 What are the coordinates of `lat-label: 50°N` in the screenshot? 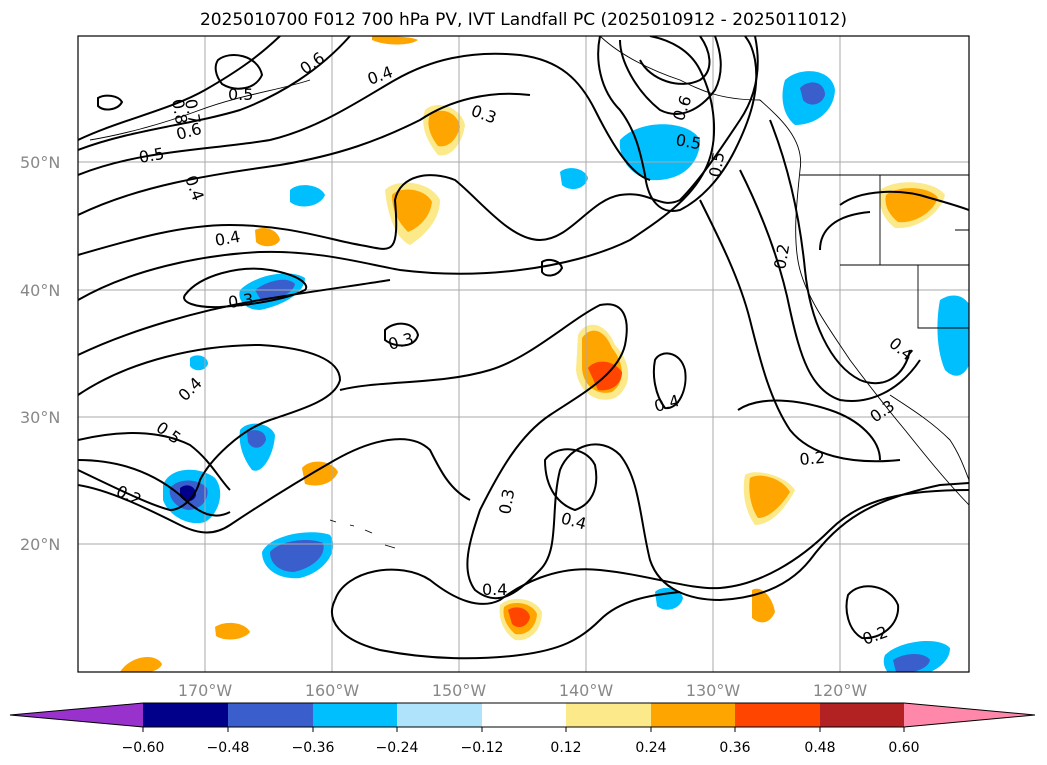 It's located at (40, 162).